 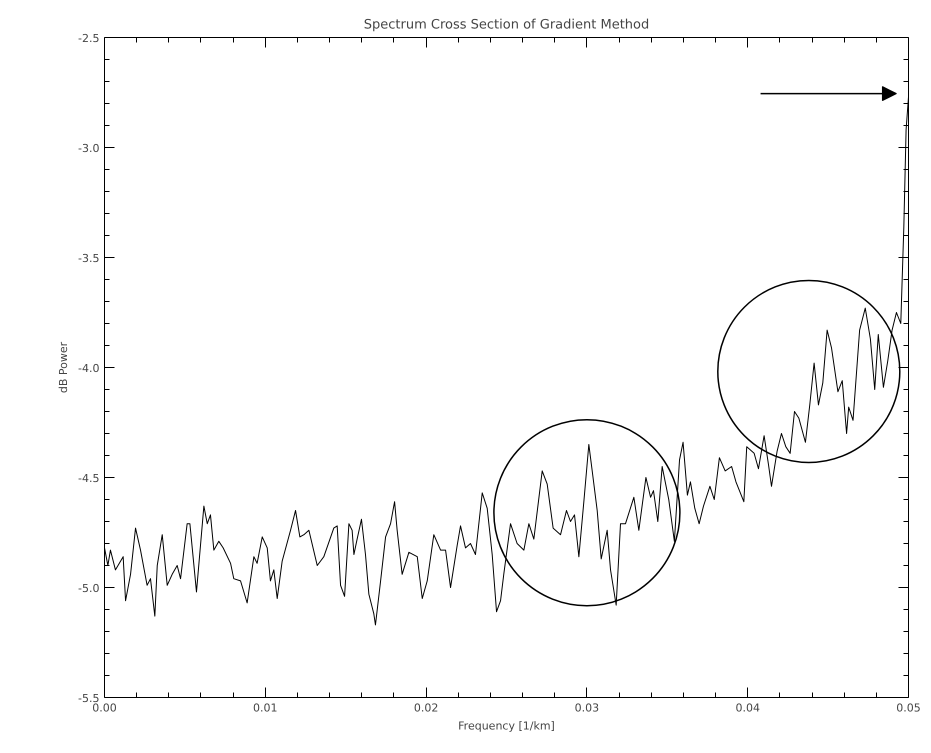 I want to click on x-tick-label: 0.05, so click(x=908, y=708).